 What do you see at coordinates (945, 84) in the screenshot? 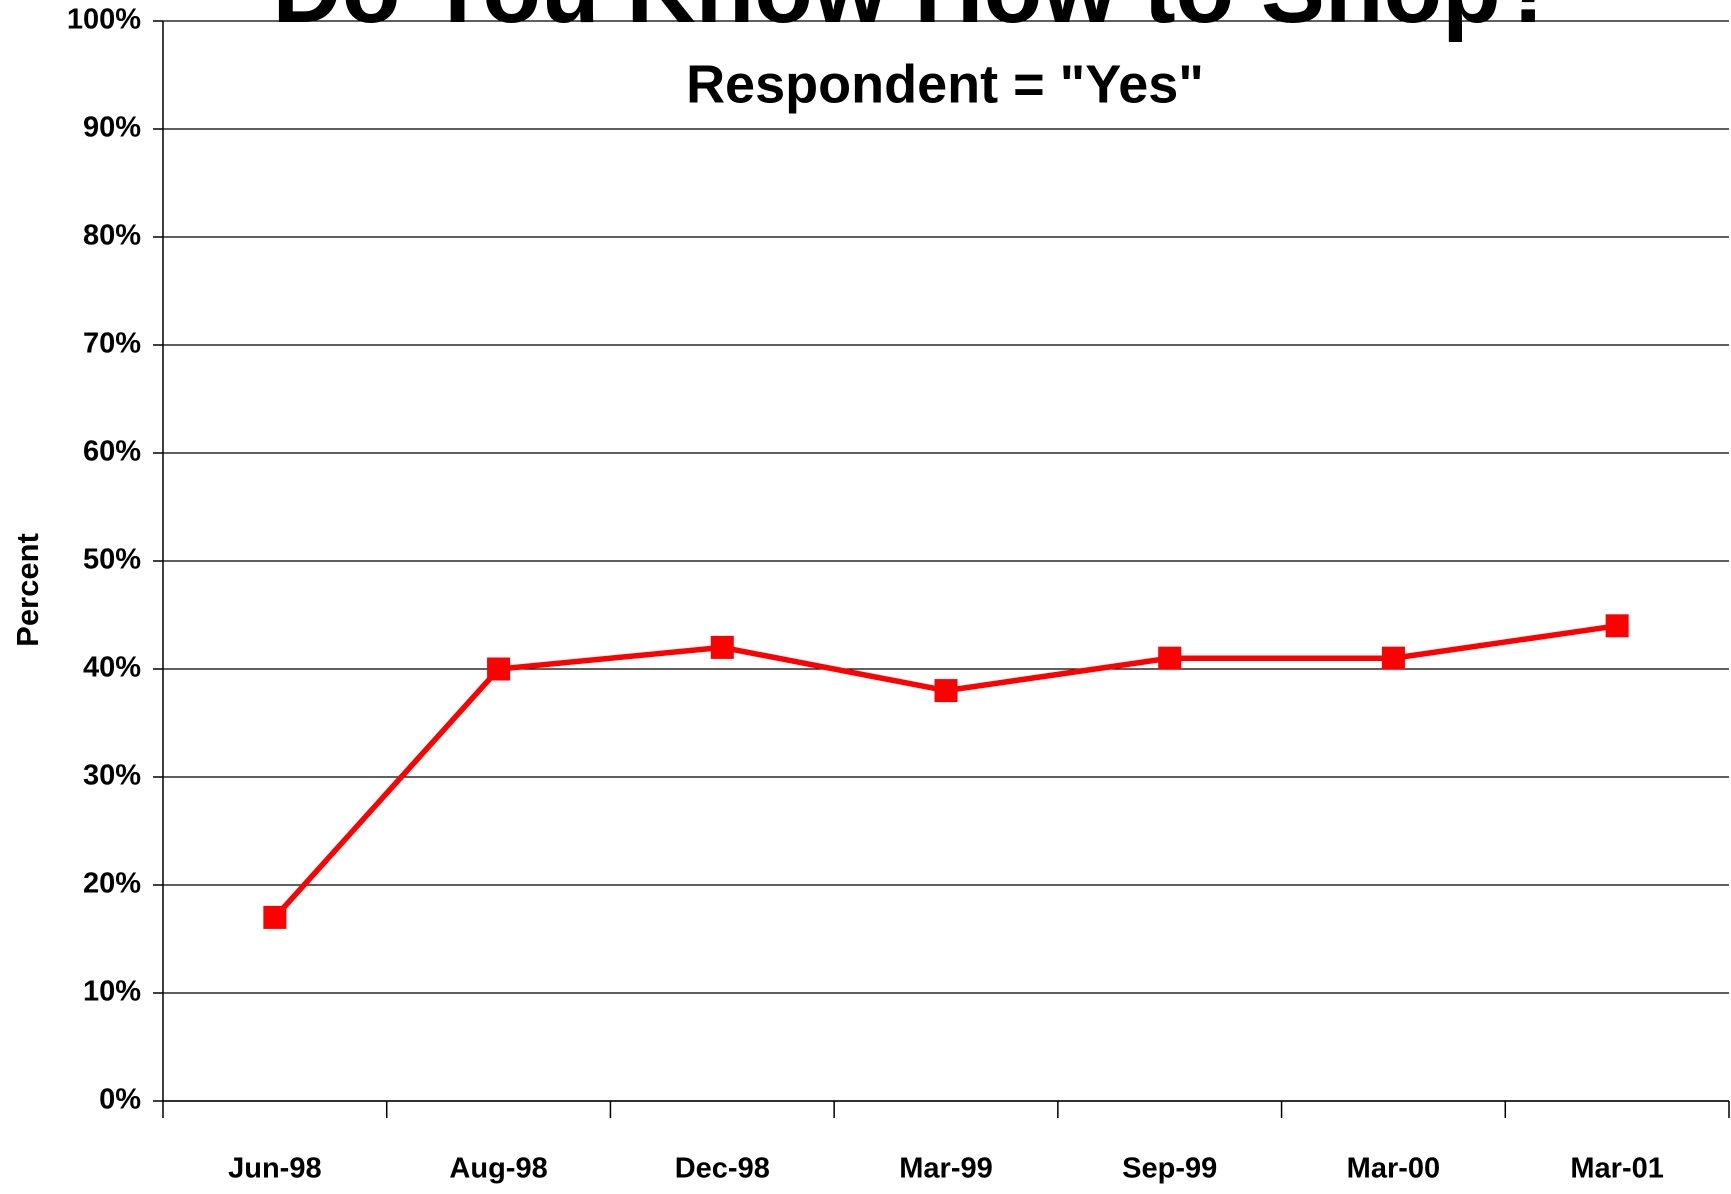
I see `chart-subtitle: Respondent = "Yes"` at bounding box center [945, 84].